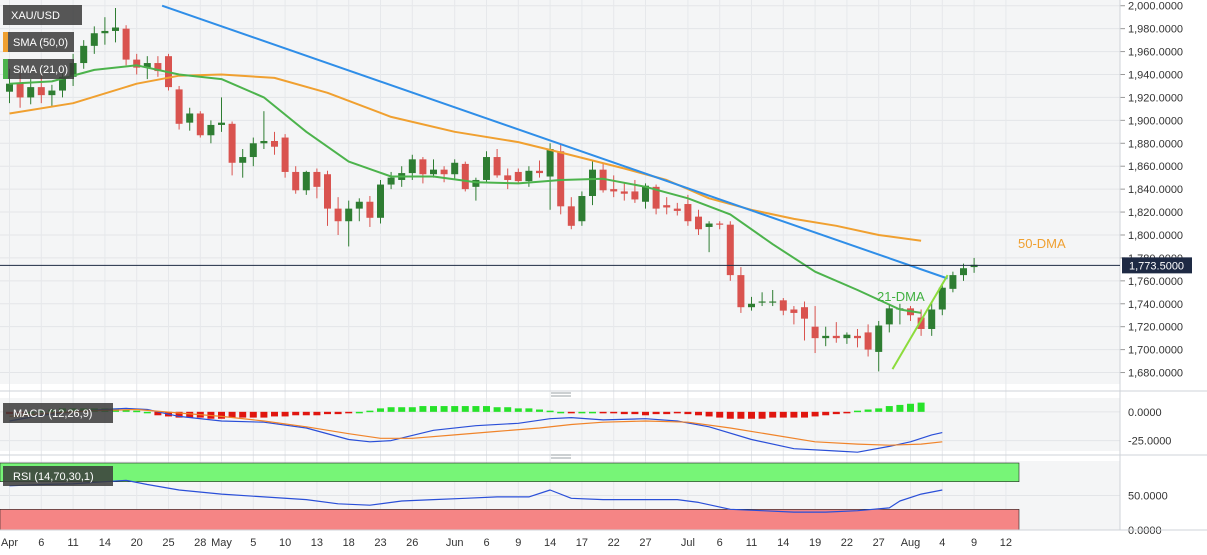 The image size is (1207, 555). Describe the element at coordinates (58, 476) in the screenshot. I see `legend-rsi: RSI (14,70,30,1)` at that location.